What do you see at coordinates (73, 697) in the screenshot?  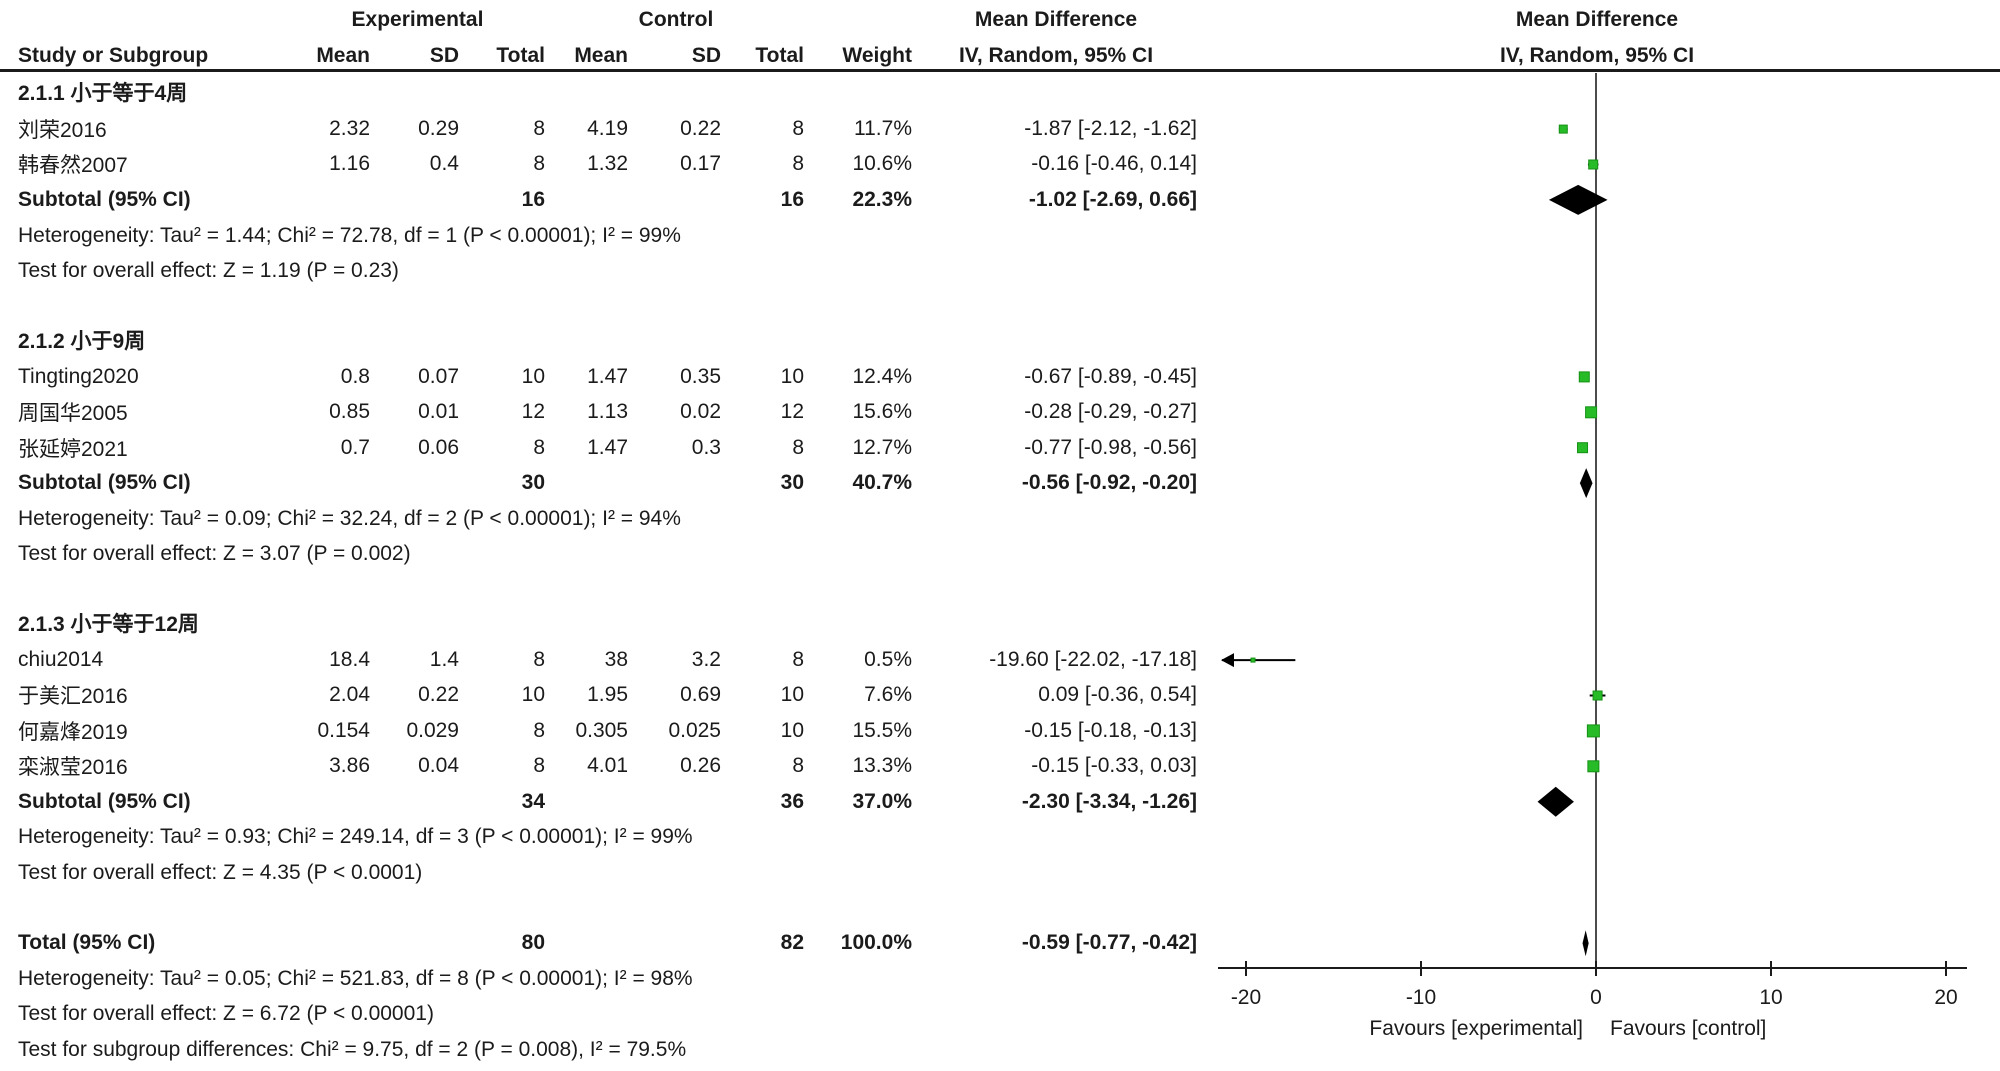 I see `cell-study-label: 于美汇2016` at bounding box center [73, 697].